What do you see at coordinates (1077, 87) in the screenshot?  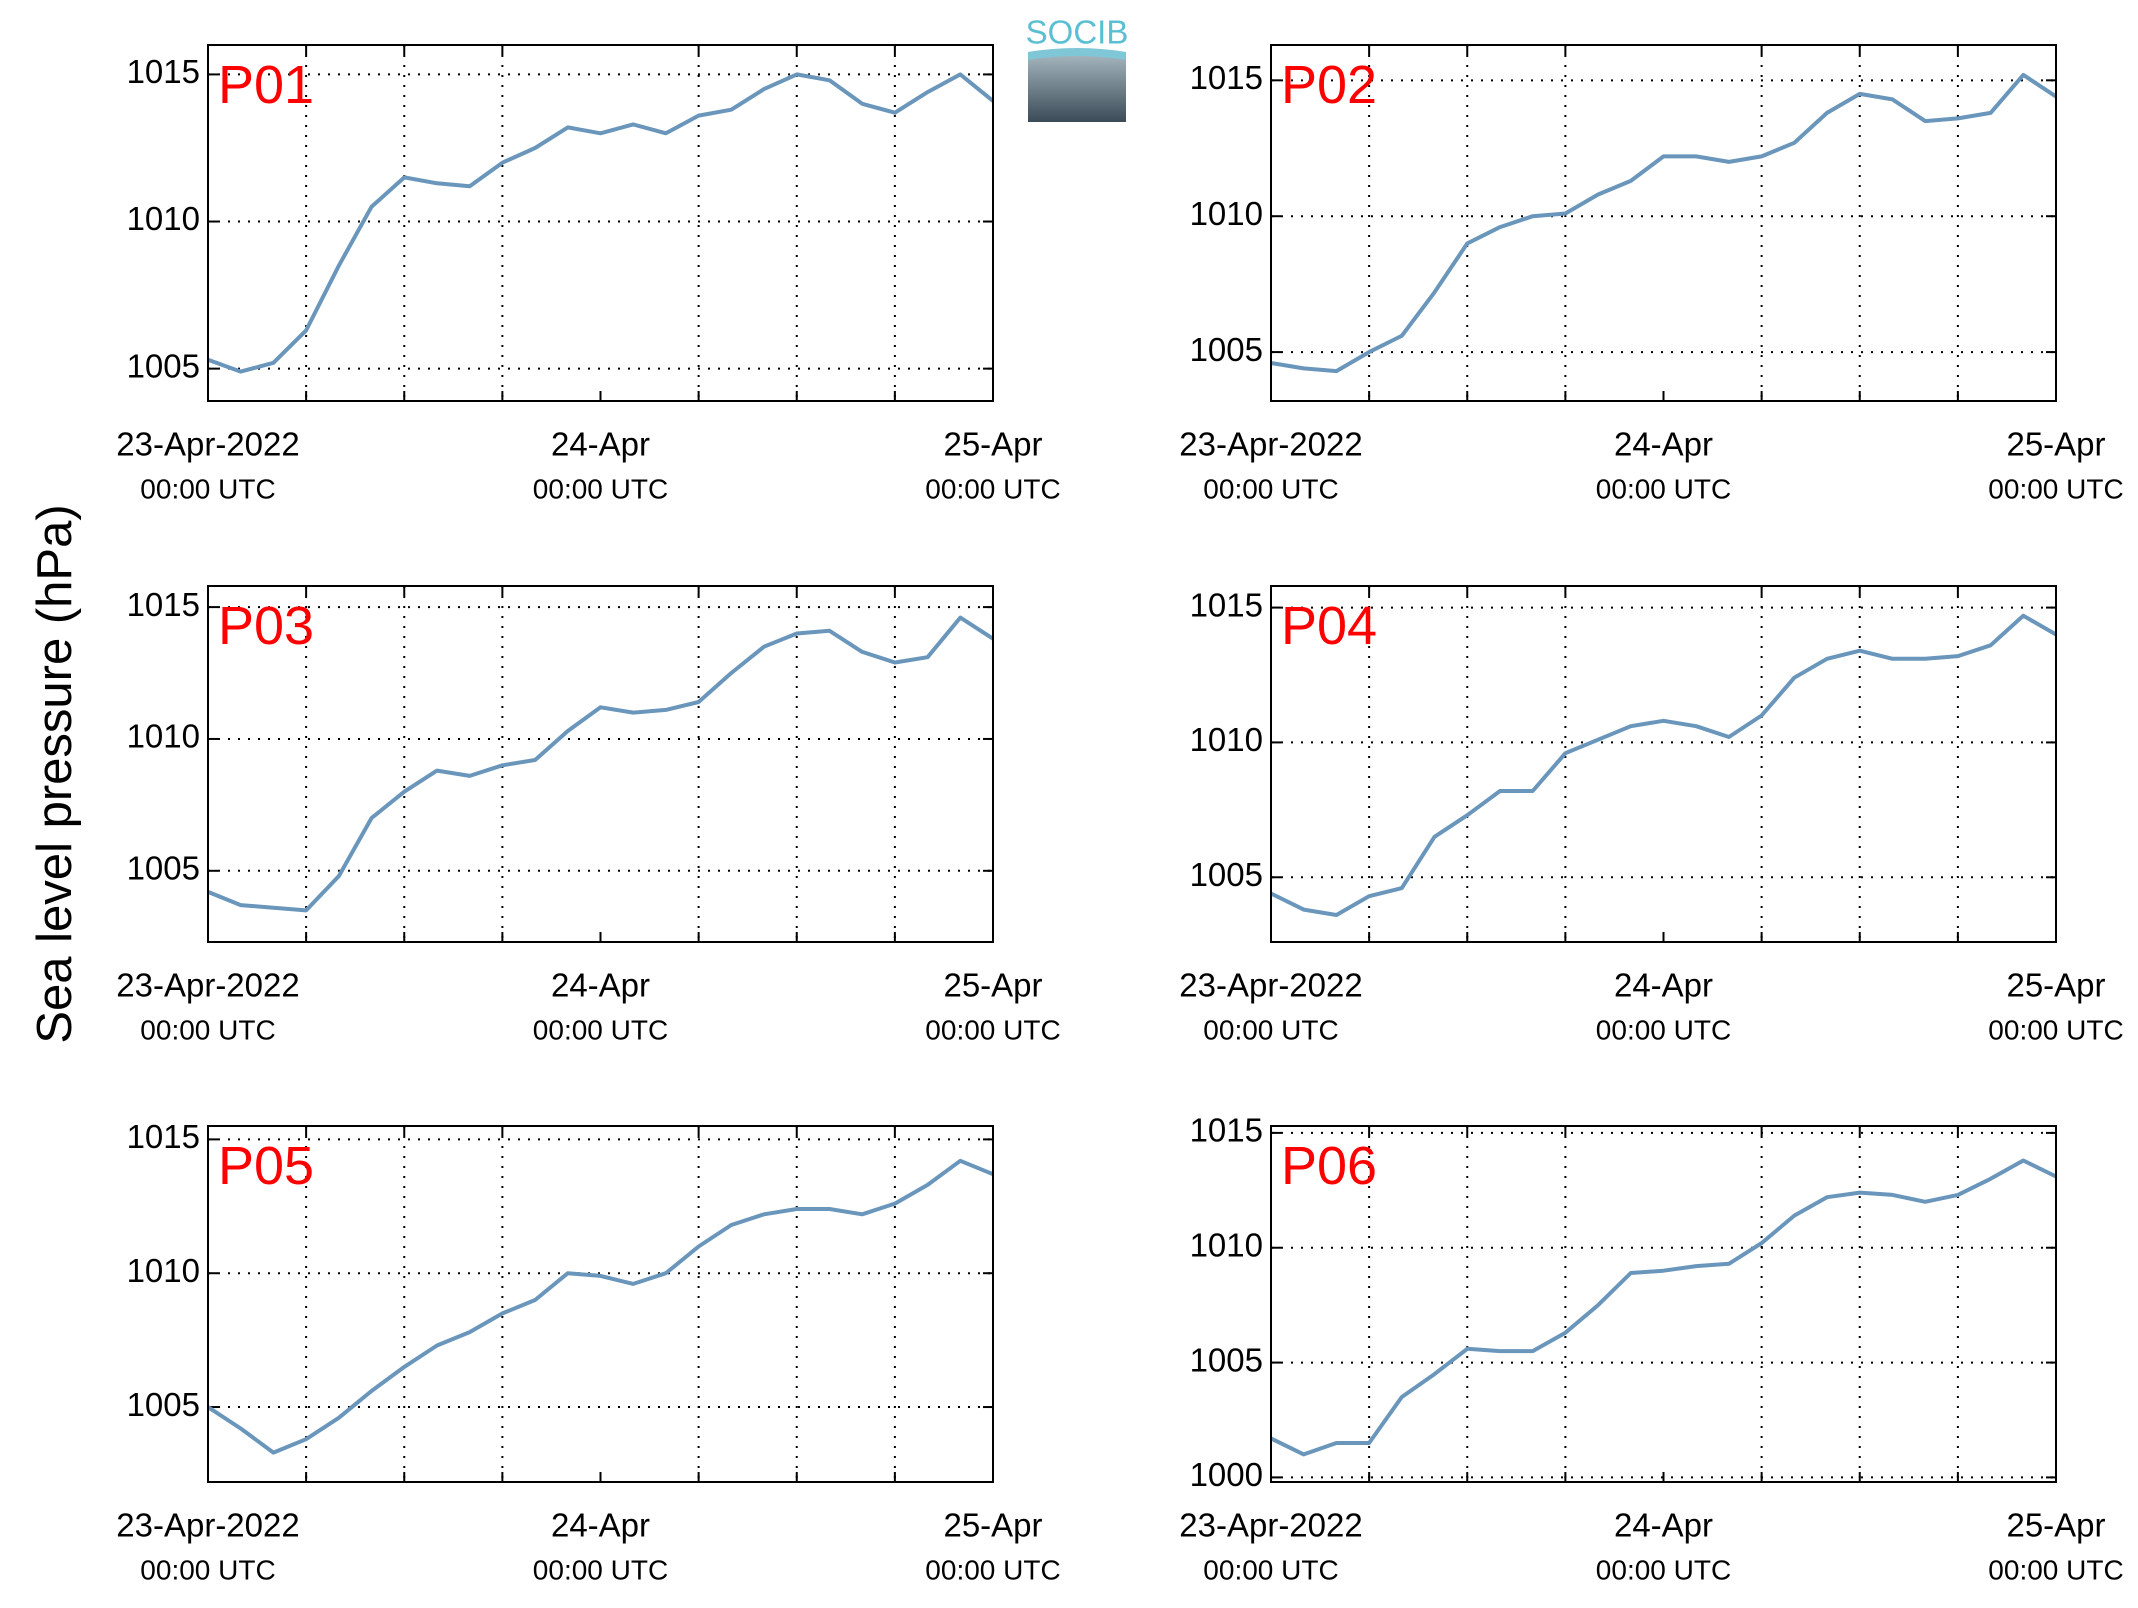 I see `logo-block` at bounding box center [1077, 87].